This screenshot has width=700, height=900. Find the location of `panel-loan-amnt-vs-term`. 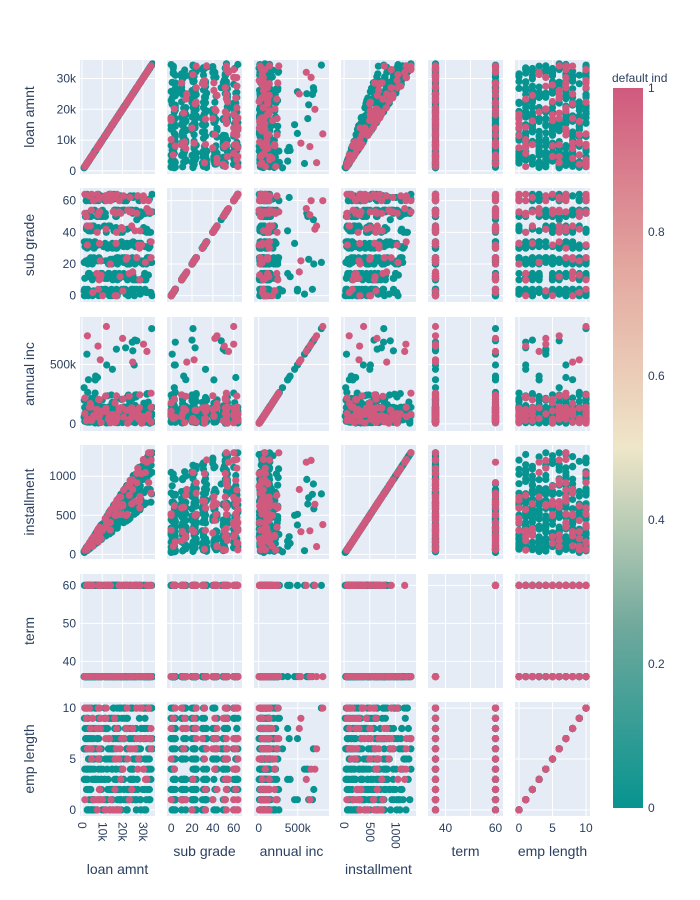

panel-loan-amnt-vs-term is located at coordinates (465, 117).